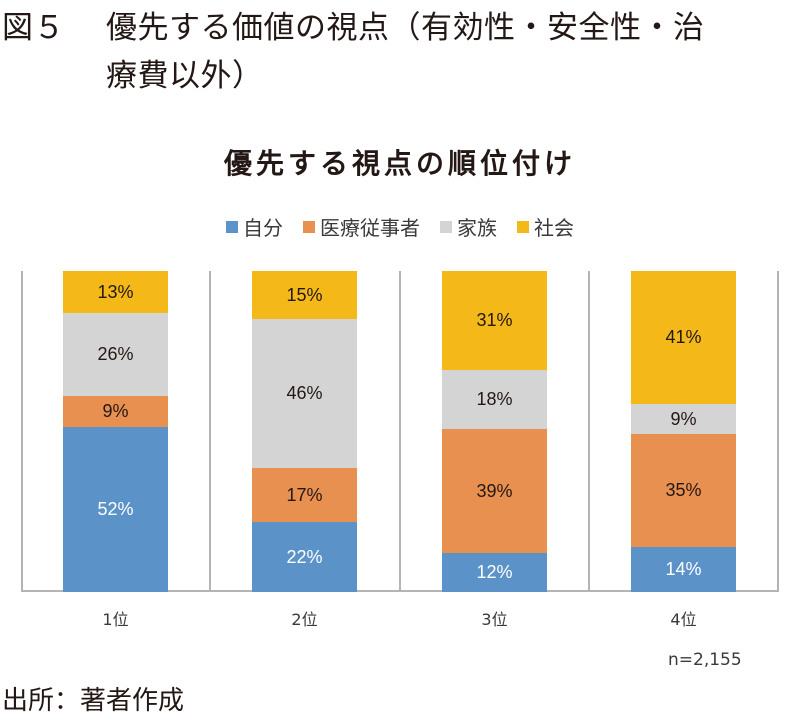 The height and width of the screenshot is (720, 800). I want to click on bar-rank-4: 14% 35% 9% 41%, so click(683, 431).